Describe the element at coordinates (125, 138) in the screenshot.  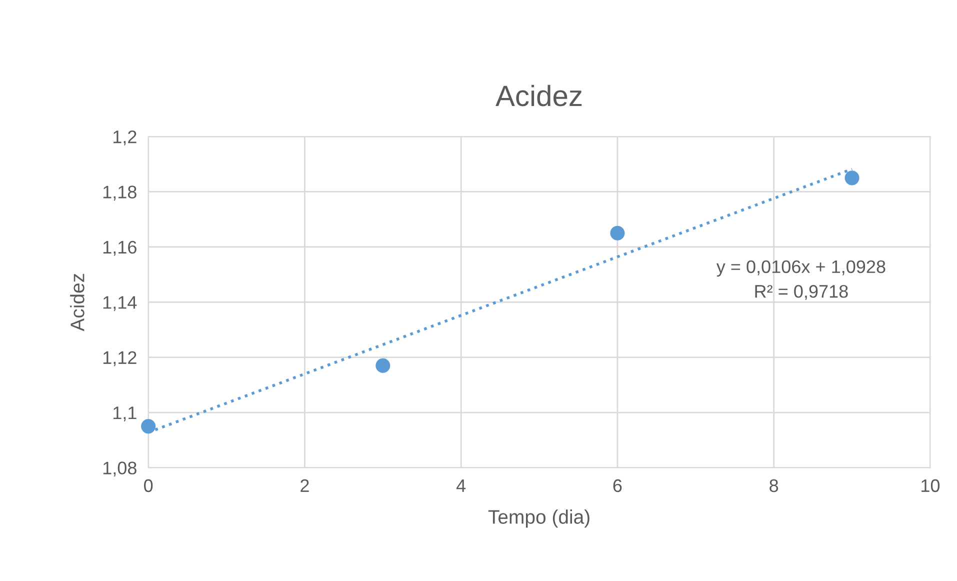
I see `y-tick-label: 1,2` at that location.